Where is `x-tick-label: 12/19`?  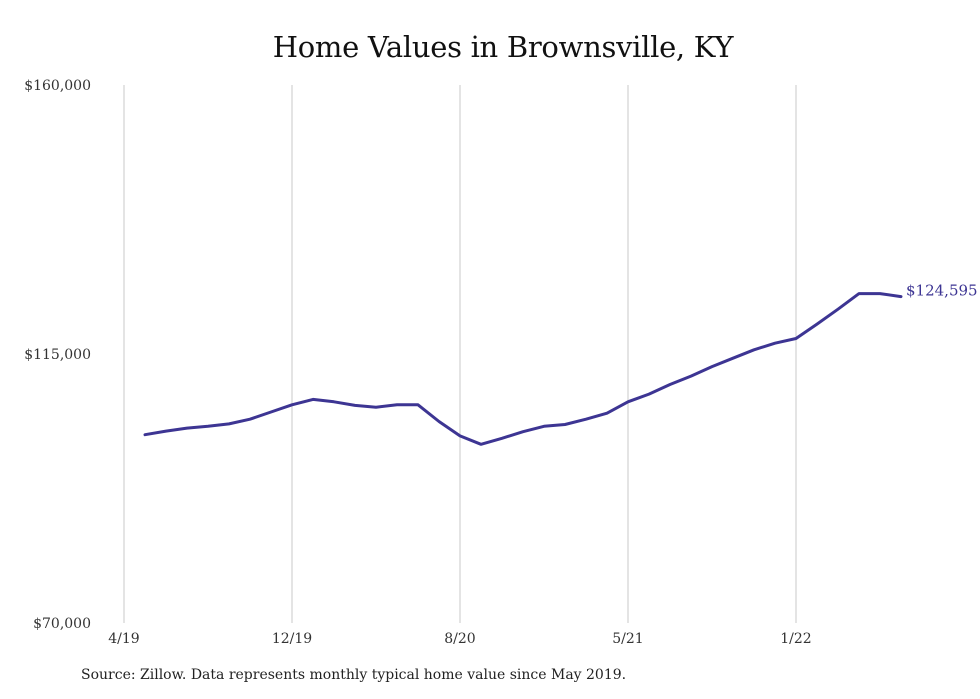 x-tick-label: 12/19 is located at coordinates (292, 639).